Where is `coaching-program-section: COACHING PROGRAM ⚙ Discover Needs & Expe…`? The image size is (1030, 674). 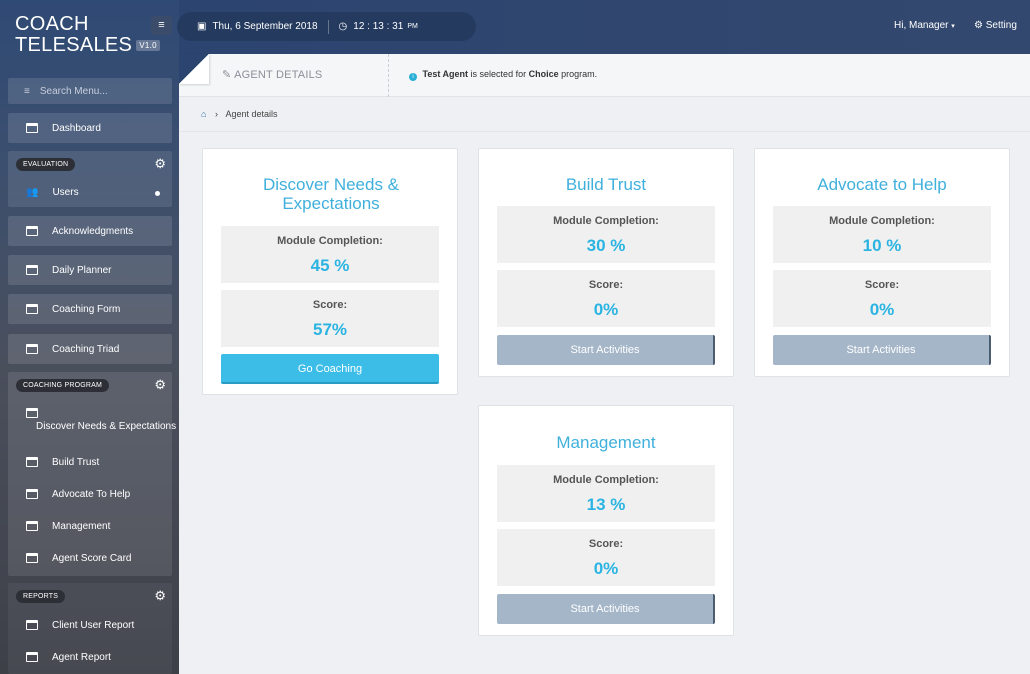
coaching-program-section: COACHING PROGRAM ⚙ Discover Needs & Expe… is located at coordinates (92, 474).